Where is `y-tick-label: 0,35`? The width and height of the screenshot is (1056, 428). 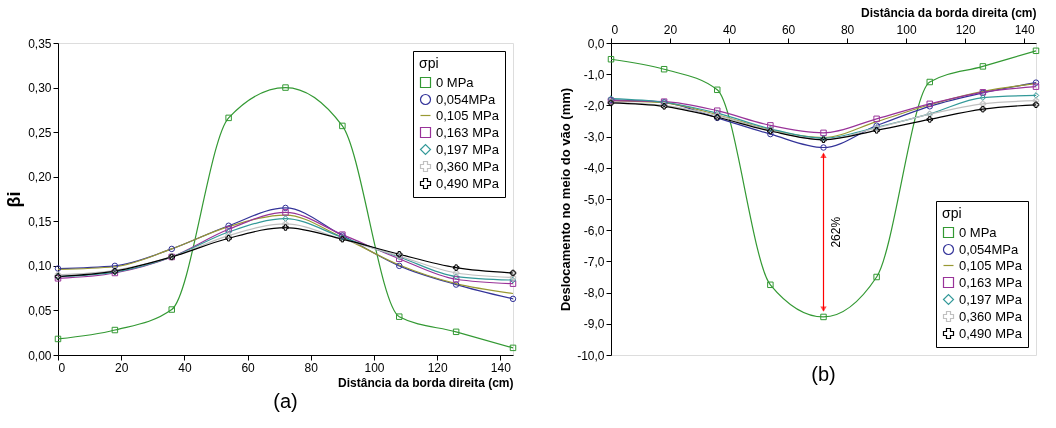
y-tick-label: 0,35 is located at coordinates (40, 43).